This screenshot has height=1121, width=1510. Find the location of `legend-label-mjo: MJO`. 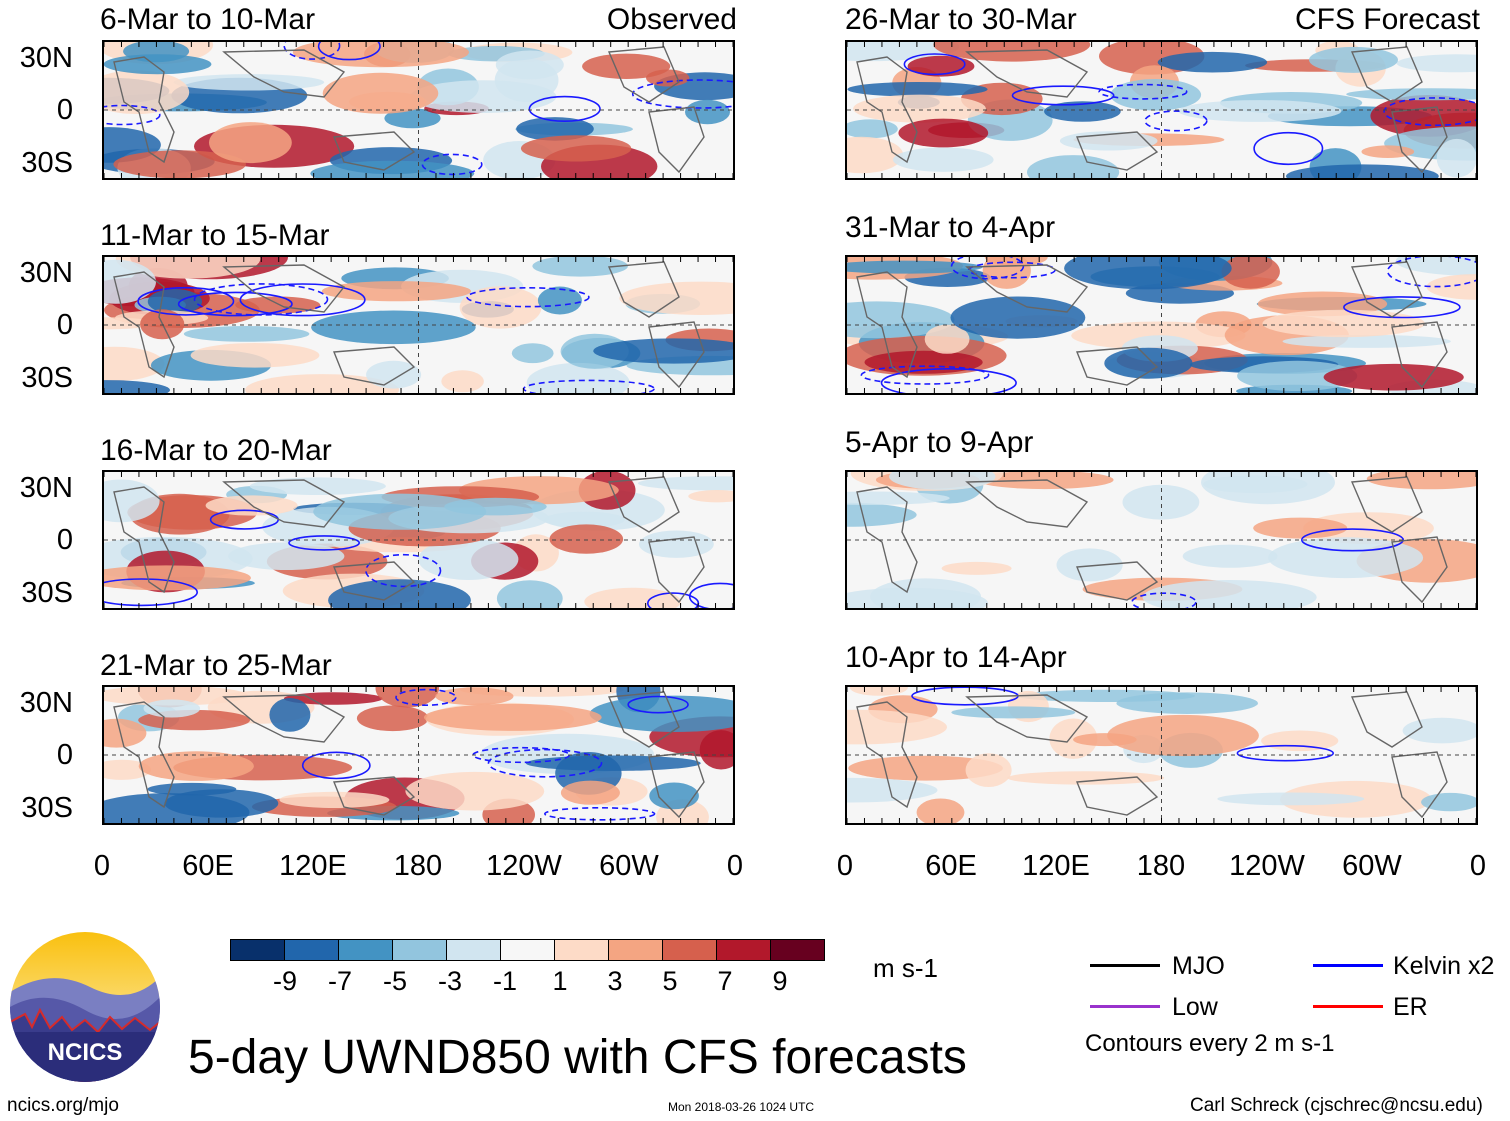

legend-label-mjo: MJO is located at coordinates (1198, 966).